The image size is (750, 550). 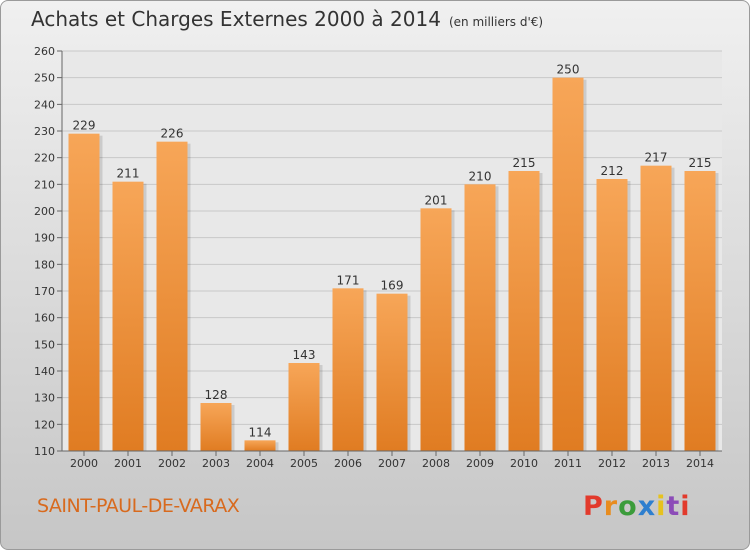 I want to click on bar-value-label: 128, so click(x=216, y=395).